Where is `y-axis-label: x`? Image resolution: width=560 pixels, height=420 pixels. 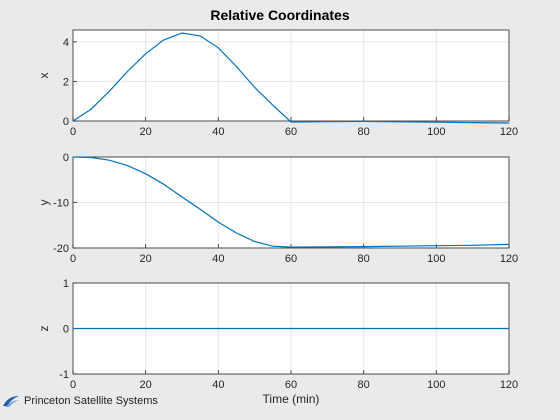 y-axis-label: x is located at coordinates (44, 76).